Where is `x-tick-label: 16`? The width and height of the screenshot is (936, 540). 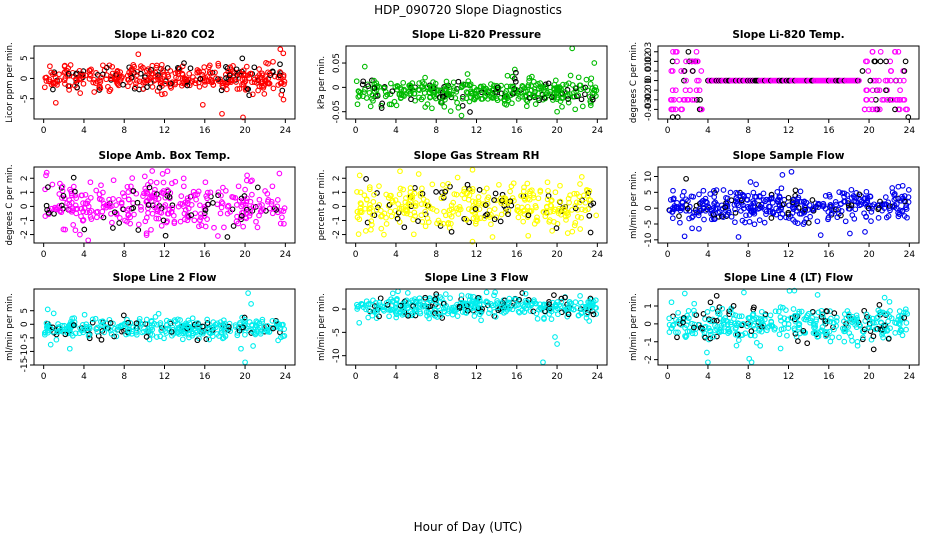 x-tick-label: 16 is located at coordinates (829, 255).